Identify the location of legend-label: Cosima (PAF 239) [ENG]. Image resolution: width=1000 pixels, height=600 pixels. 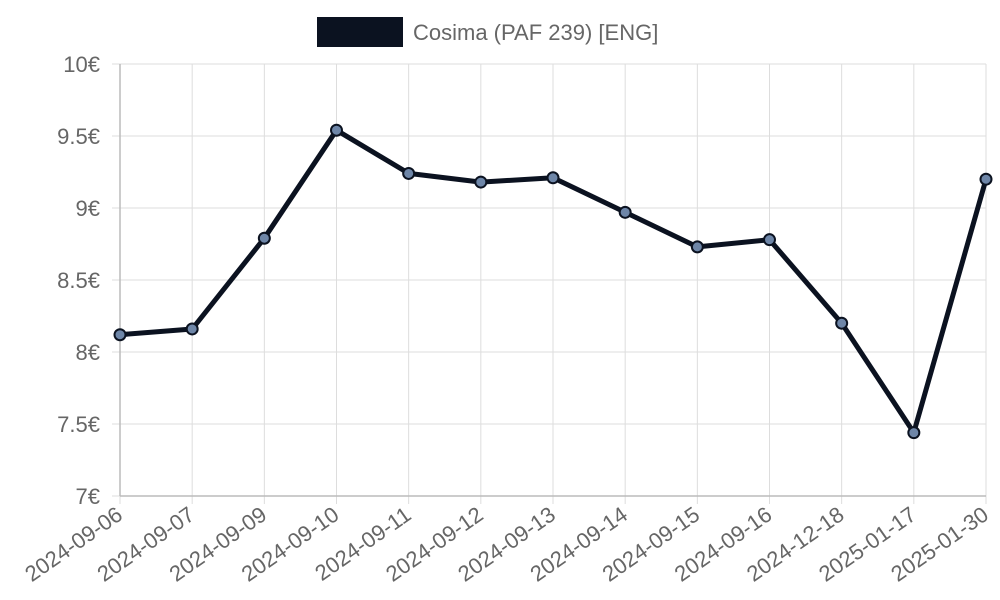
(535, 32).